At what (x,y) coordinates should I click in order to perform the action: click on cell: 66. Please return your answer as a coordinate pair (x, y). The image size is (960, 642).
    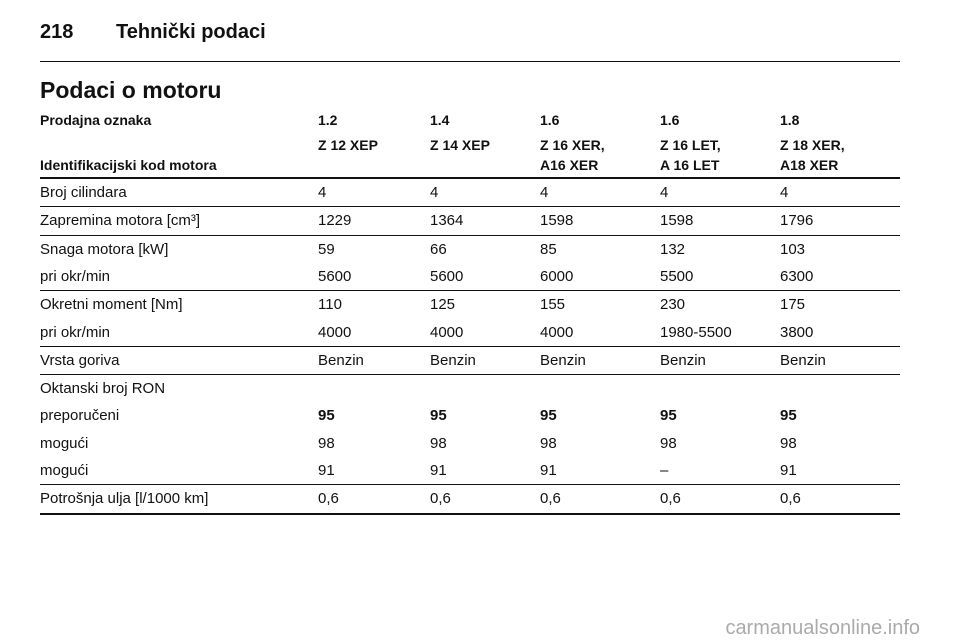
    Looking at the image, I should click on (438, 249).